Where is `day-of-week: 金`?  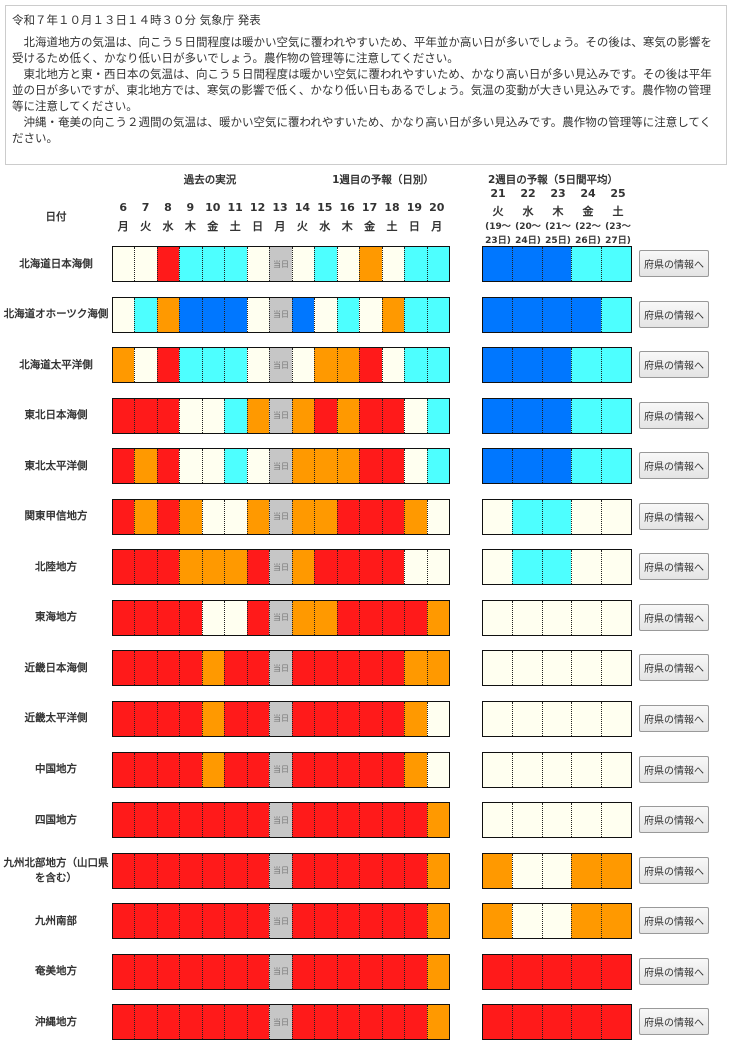 day-of-week: 金 is located at coordinates (213, 226).